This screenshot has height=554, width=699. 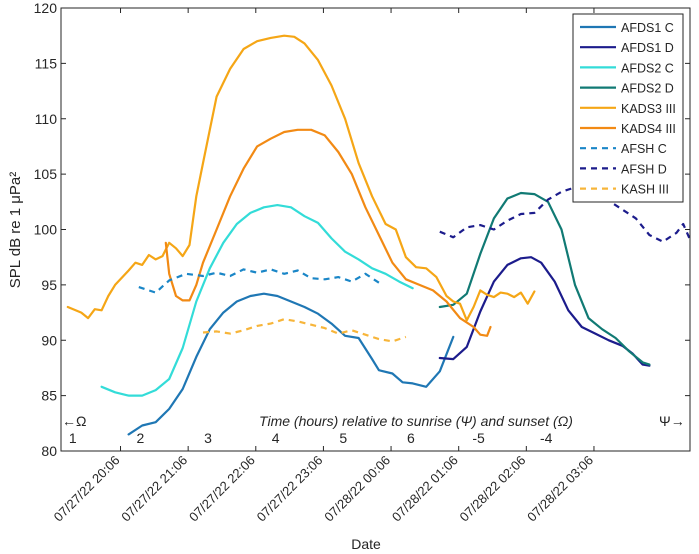 I want to click on legend-label: AFSH C, so click(x=644, y=149).